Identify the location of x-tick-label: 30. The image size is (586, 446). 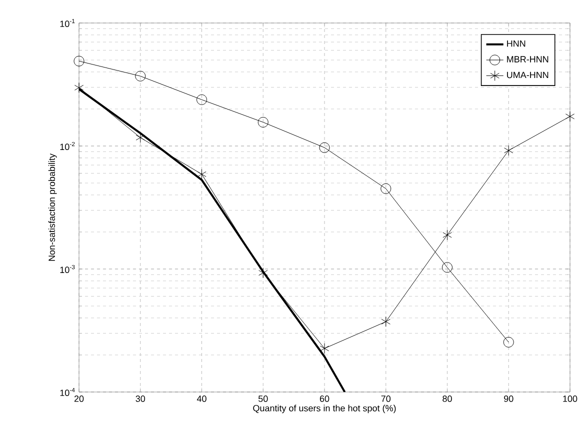
(141, 399).